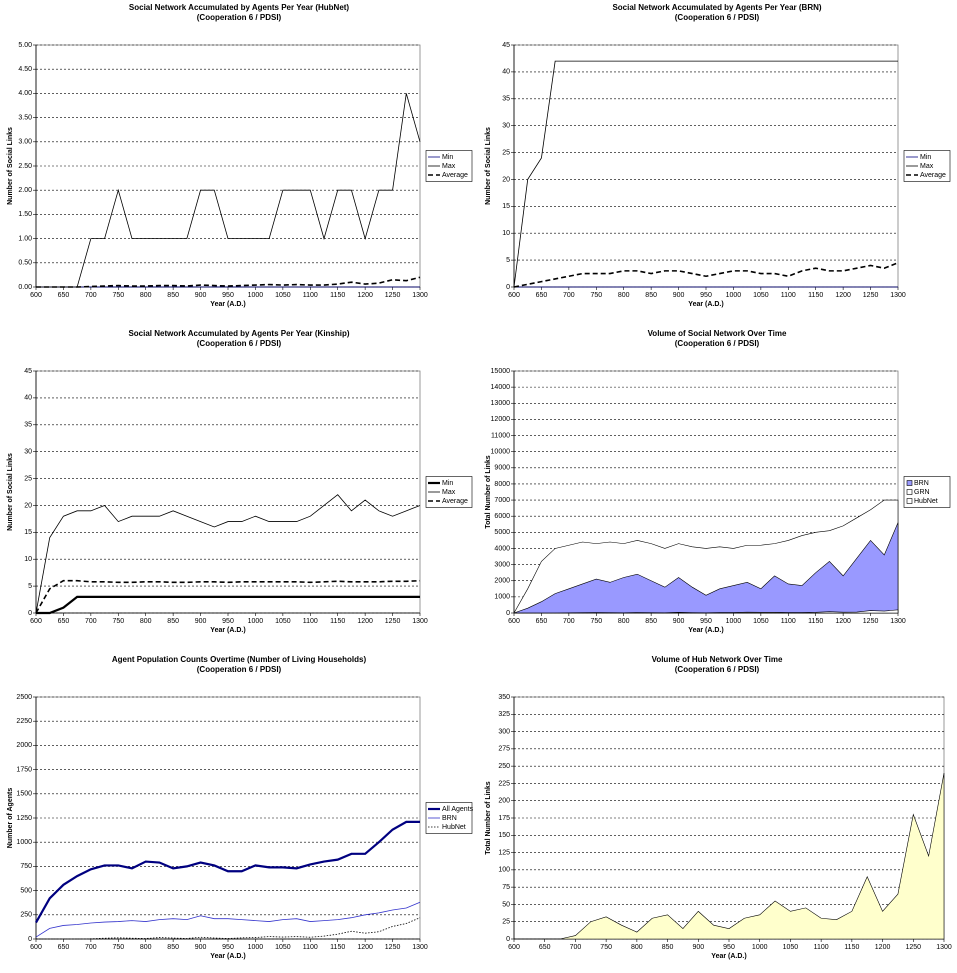 The width and height of the screenshot is (957, 973). What do you see at coordinates (256, 947) in the screenshot?
I see `x-tick-label: 1000` at bounding box center [256, 947].